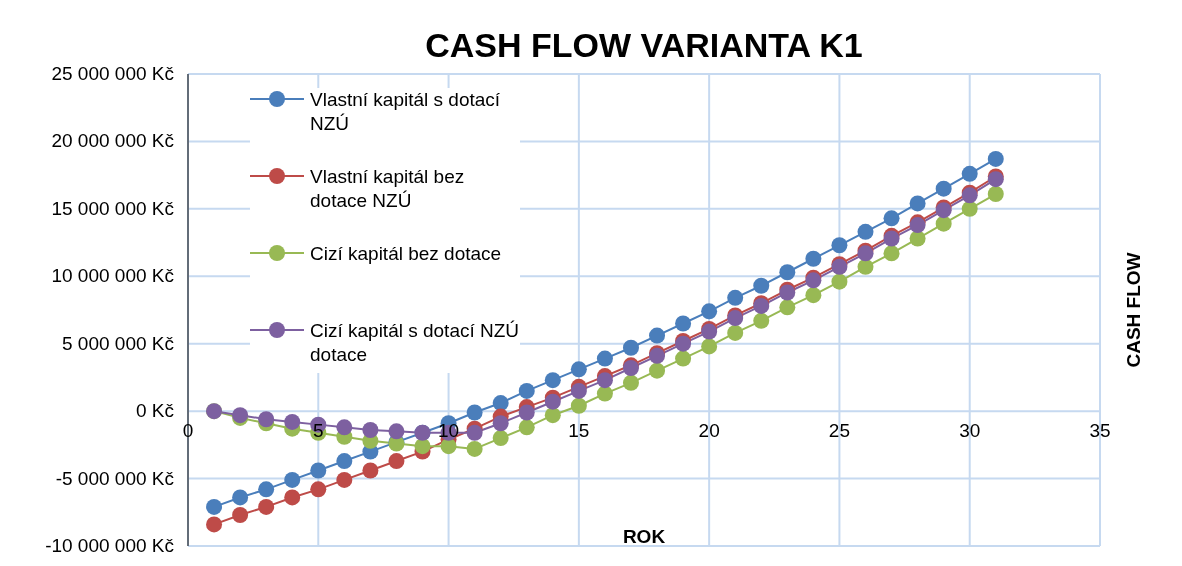  What do you see at coordinates (118, 343) in the screenshot?
I see `y-tick-label: 5 000 000 Kč` at bounding box center [118, 343].